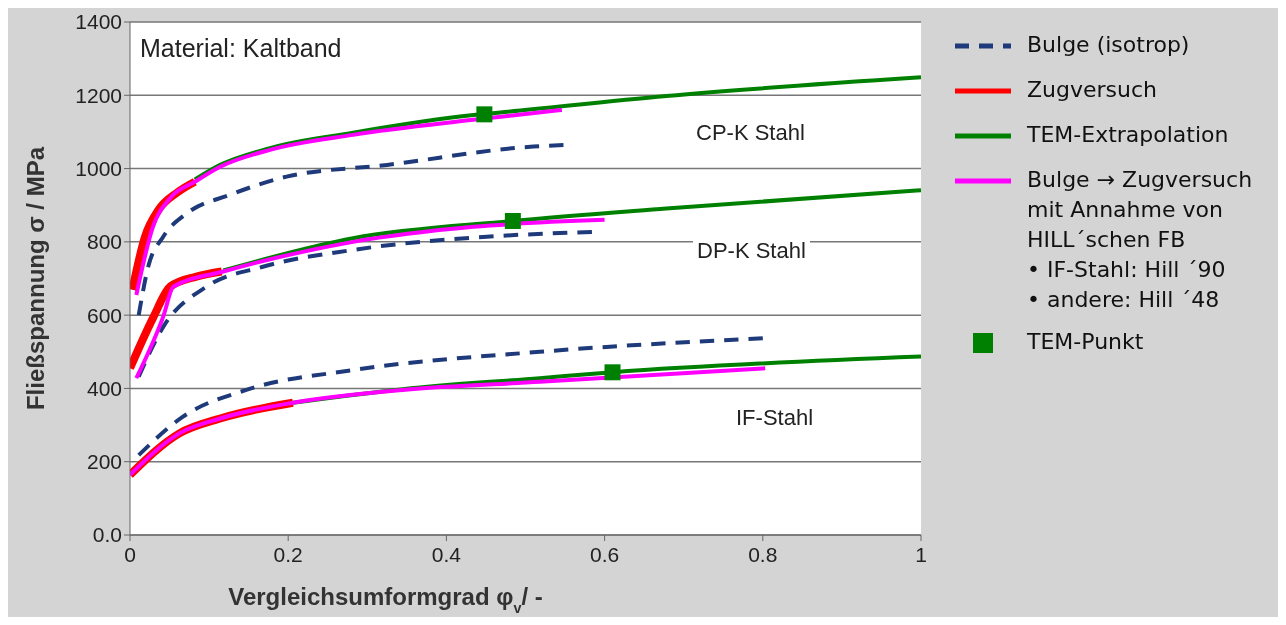 Image resolution: width=1286 pixels, height=625 pixels. What do you see at coordinates (1140, 240) in the screenshot?
I see `legend-label: Bulge → Zugversuch mit Annahme von HILL´schen FB • IF-Stahl: Hill ´90 • andere: Hill ´48` at bounding box center [1140, 240].